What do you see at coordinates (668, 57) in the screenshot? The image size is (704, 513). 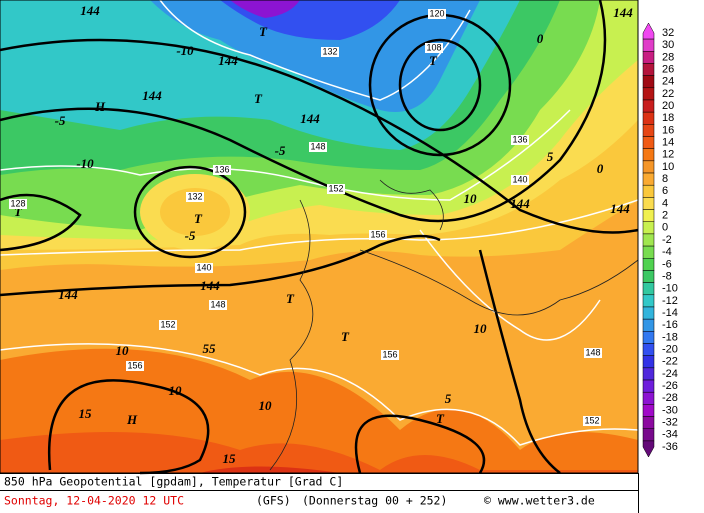 I see `colorbar-label: 28` at bounding box center [668, 57].